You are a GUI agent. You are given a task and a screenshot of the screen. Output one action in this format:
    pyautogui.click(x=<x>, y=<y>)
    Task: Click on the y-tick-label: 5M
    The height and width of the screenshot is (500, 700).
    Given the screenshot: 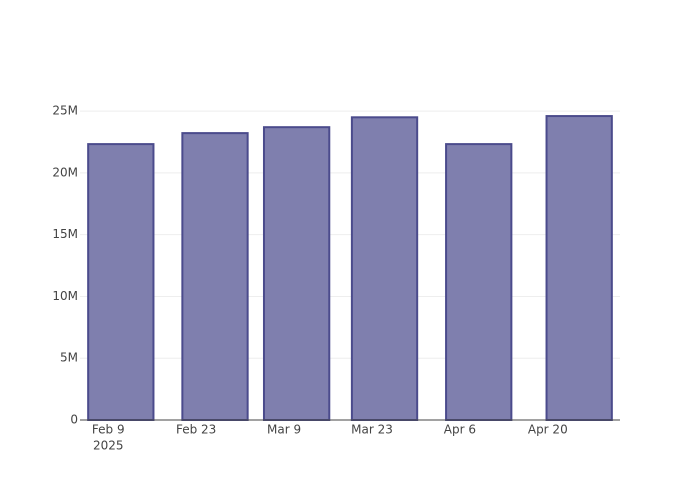 What is the action you would take?
    pyautogui.click(x=69, y=358)
    